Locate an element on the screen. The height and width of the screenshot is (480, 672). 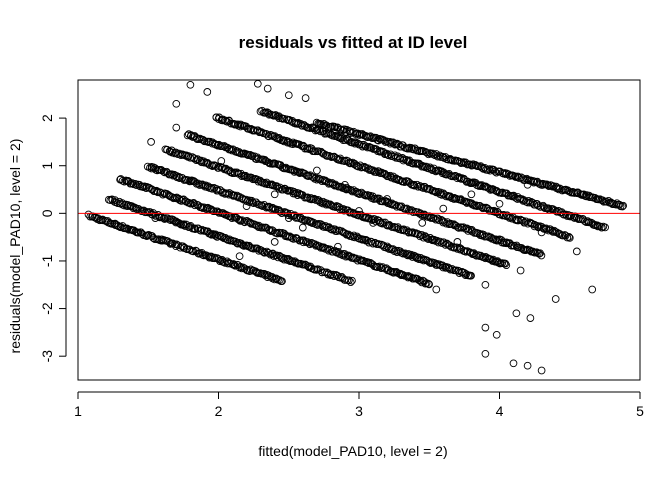
y-tick-label: -3 is located at coordinates (47, 356).